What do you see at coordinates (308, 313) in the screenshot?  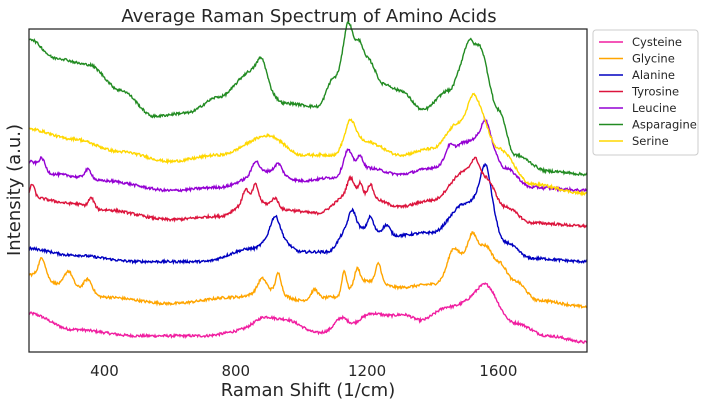 I see `series-line-cysteine` at bounding box center [308, 313].